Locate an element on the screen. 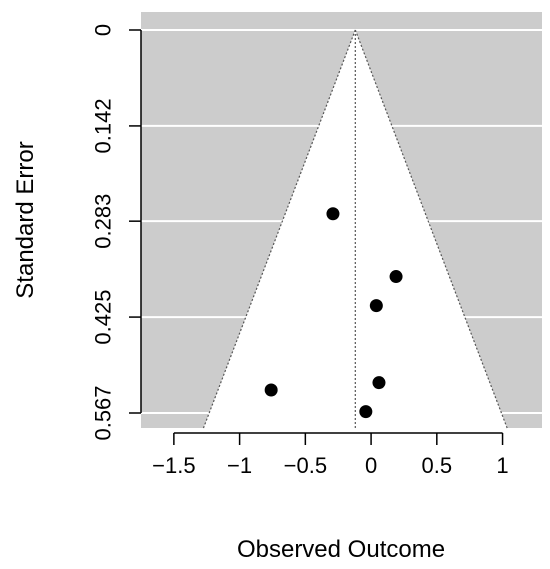 Image resolution: width=550 pixels, height=569 pixels. x-tick-label: −0.5 is located at coordinates (305, 465).